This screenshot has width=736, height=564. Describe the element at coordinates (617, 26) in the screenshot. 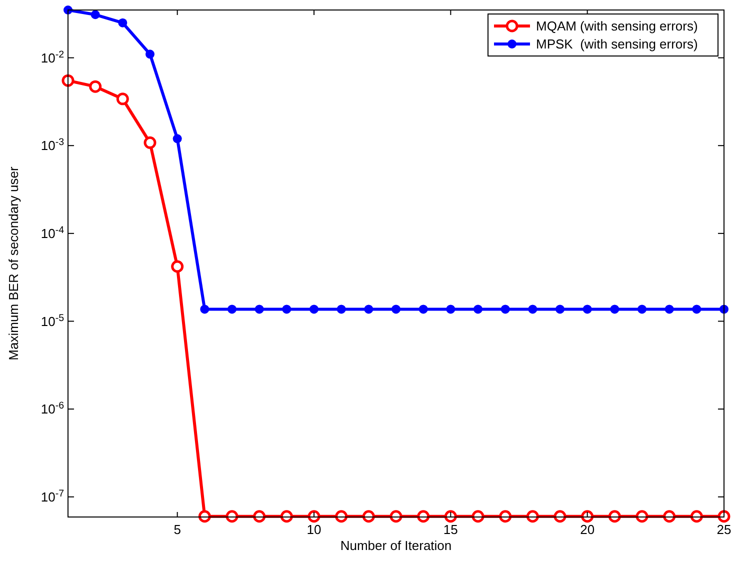

I see `legend-label: MQAM (with sensing errors)` at that location.